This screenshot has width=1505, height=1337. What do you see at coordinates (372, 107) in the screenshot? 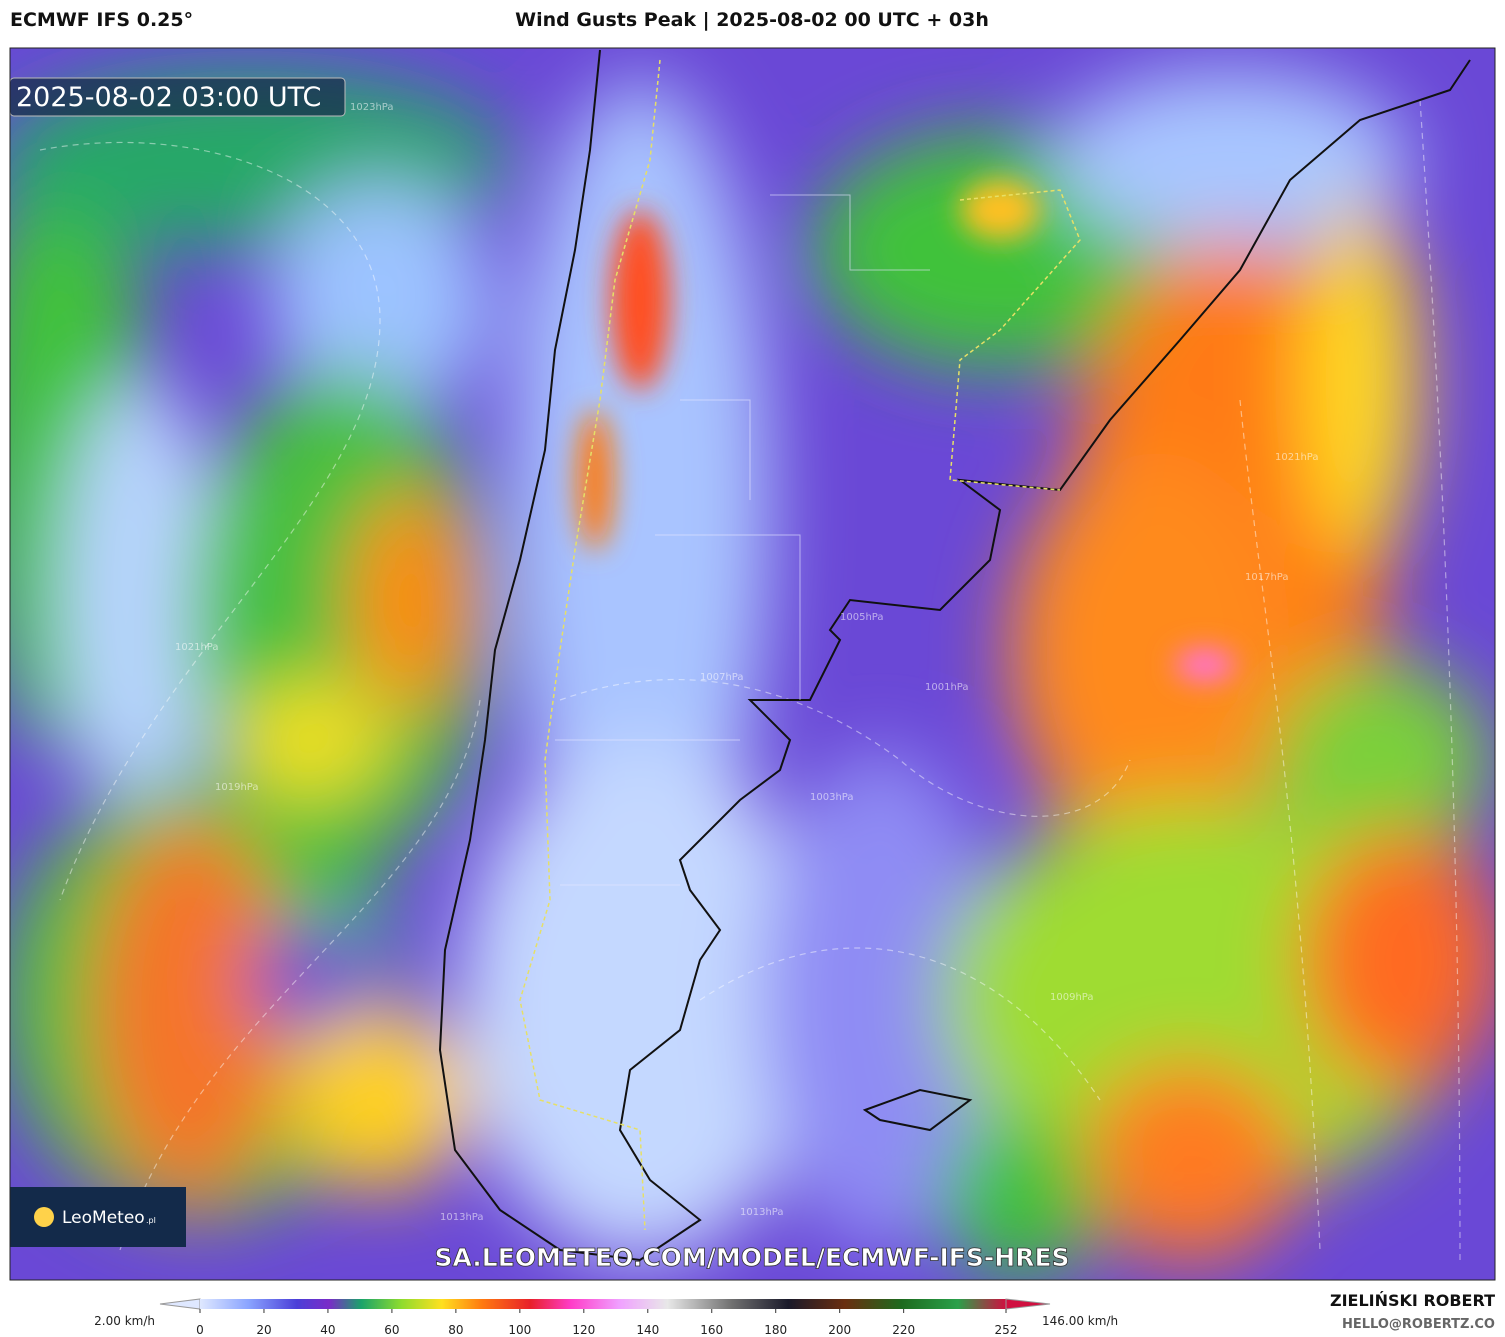
I see `isobar-label: 1023hPa` at bounding box center [372, 107].